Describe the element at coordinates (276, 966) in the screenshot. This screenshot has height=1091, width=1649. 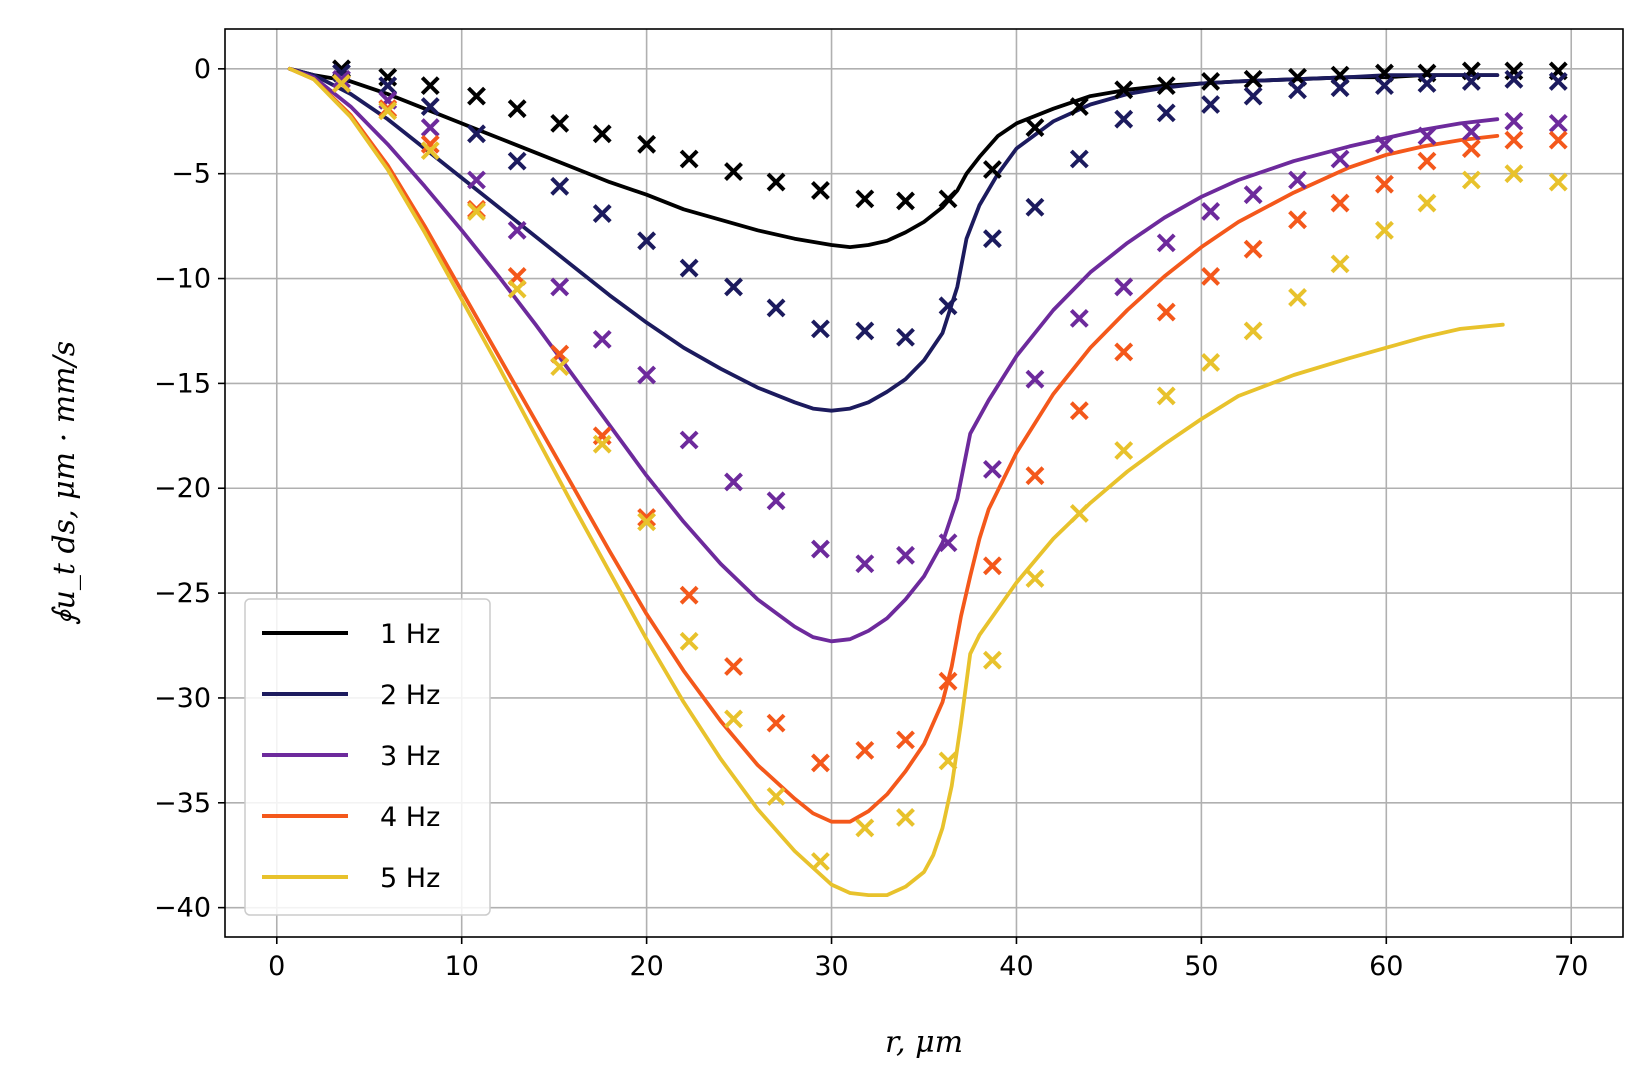
I see `x-tick-label: 0` at that location.